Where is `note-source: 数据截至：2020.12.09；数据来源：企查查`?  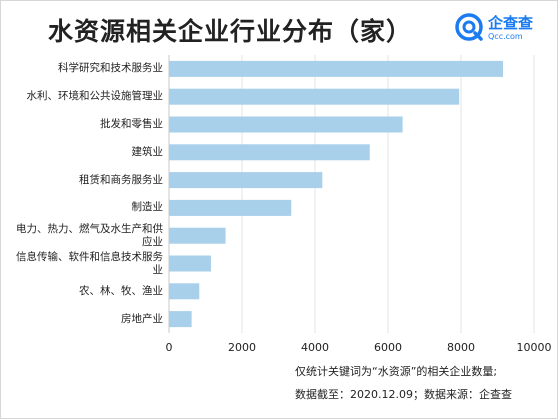
note-source: 数据截至：2020.12.09；数据来源：企查查 is located at coordinates (403, 394).